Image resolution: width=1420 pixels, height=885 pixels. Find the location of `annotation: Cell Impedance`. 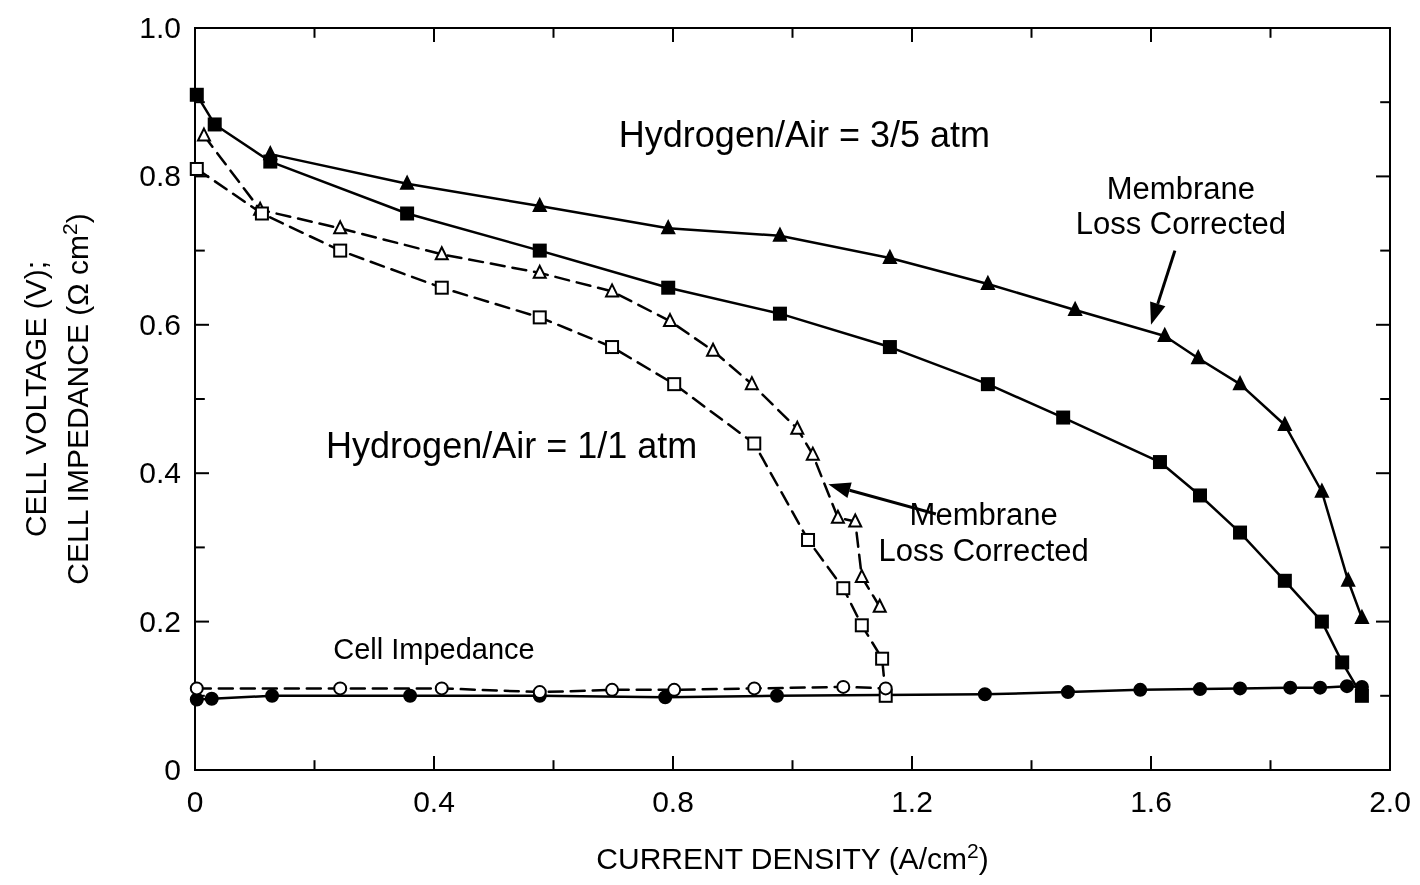

annotation: Cell Impedance is located at coordinates (434, 648).